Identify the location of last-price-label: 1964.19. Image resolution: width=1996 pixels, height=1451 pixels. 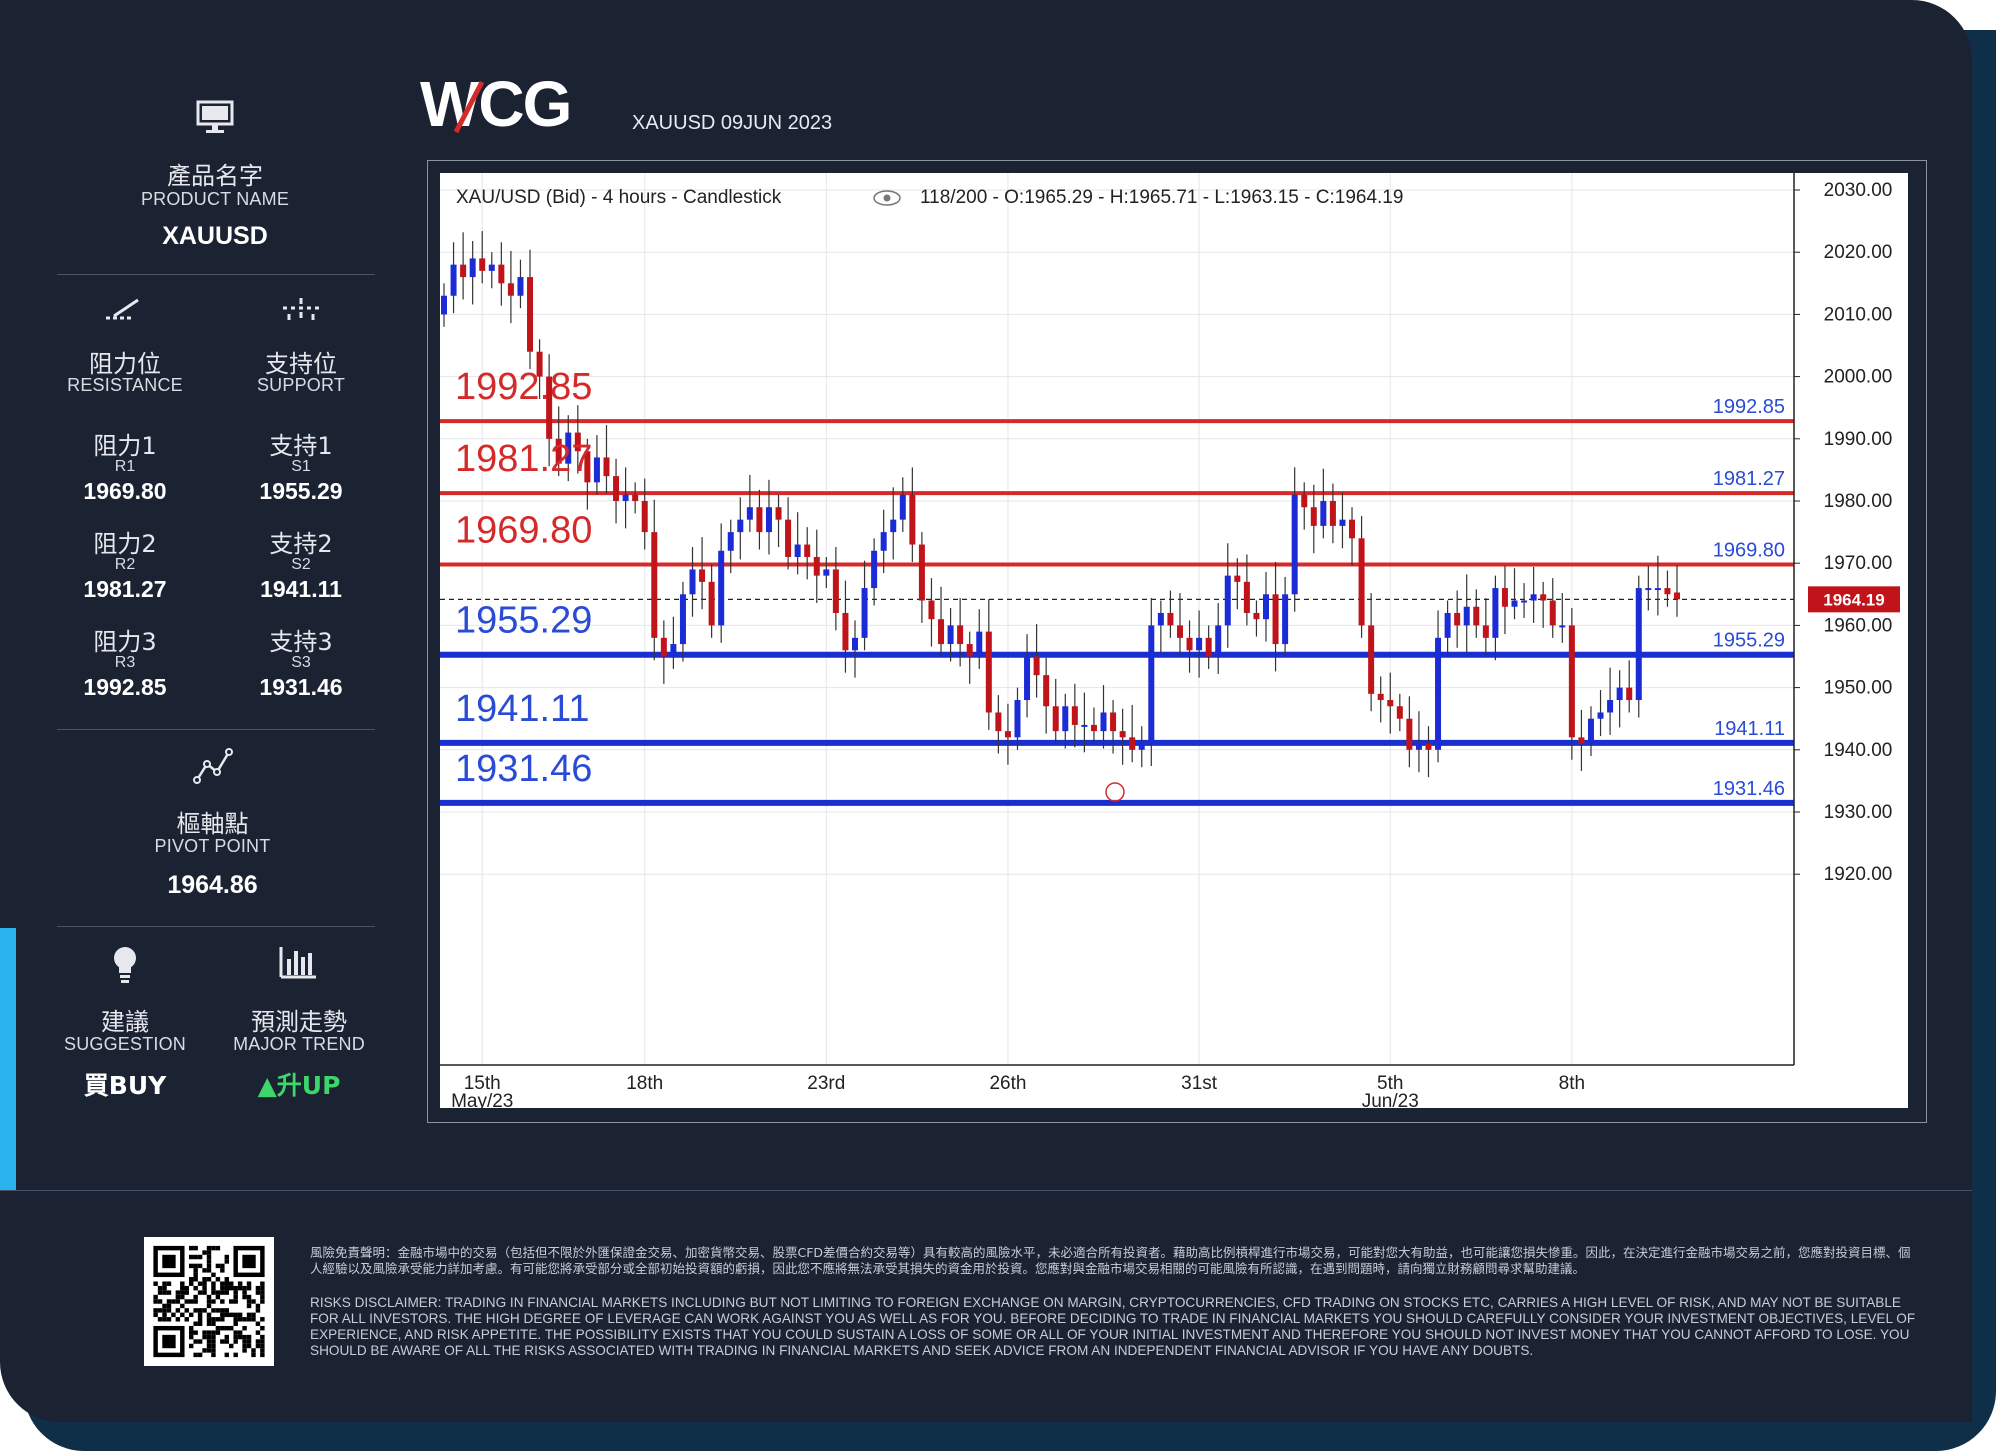
(1853, 599).